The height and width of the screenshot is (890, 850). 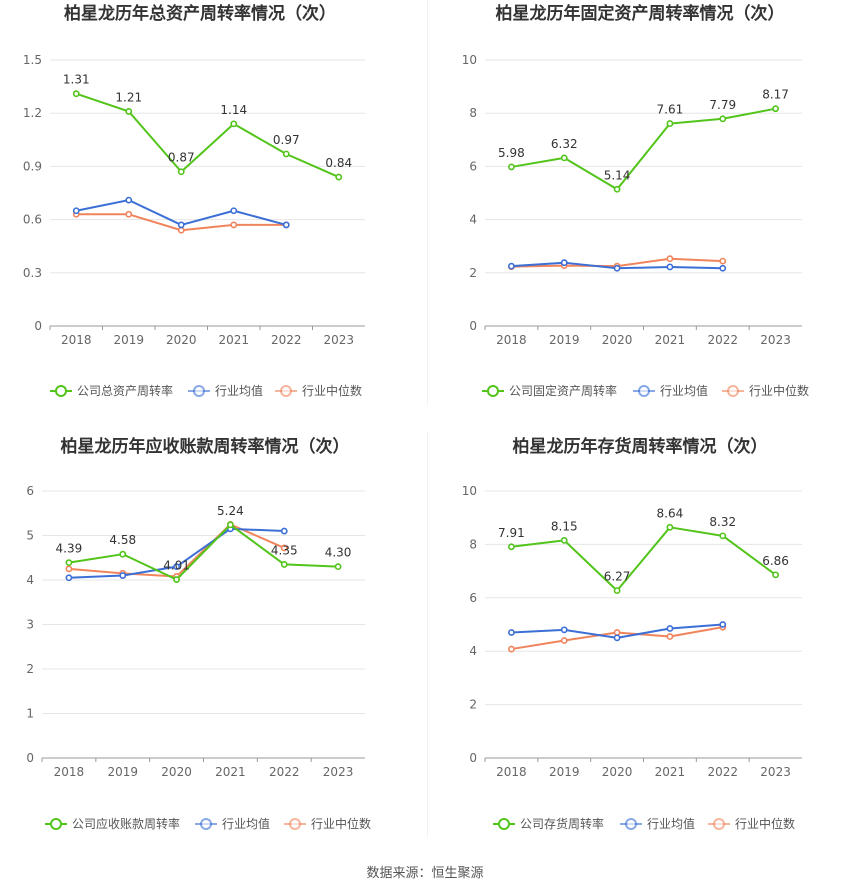 What do you see at coordinates (564, 340) in the screenshot?
I see `x-tick-label: 2019` at bounding box center [564, 340].